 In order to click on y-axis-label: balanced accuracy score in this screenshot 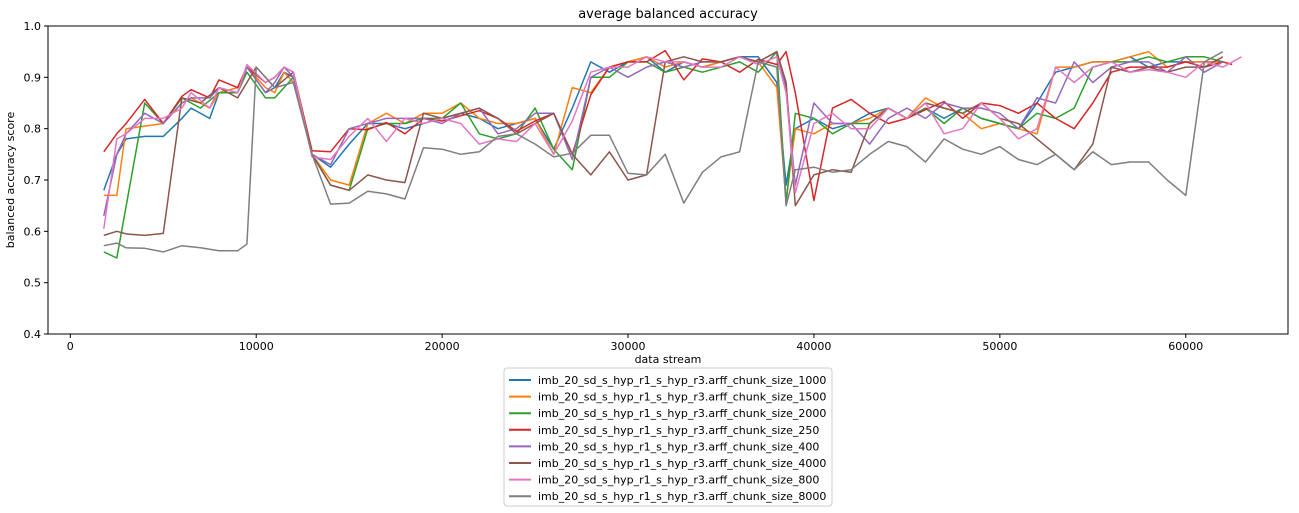, I will do `click(10, 180)`.